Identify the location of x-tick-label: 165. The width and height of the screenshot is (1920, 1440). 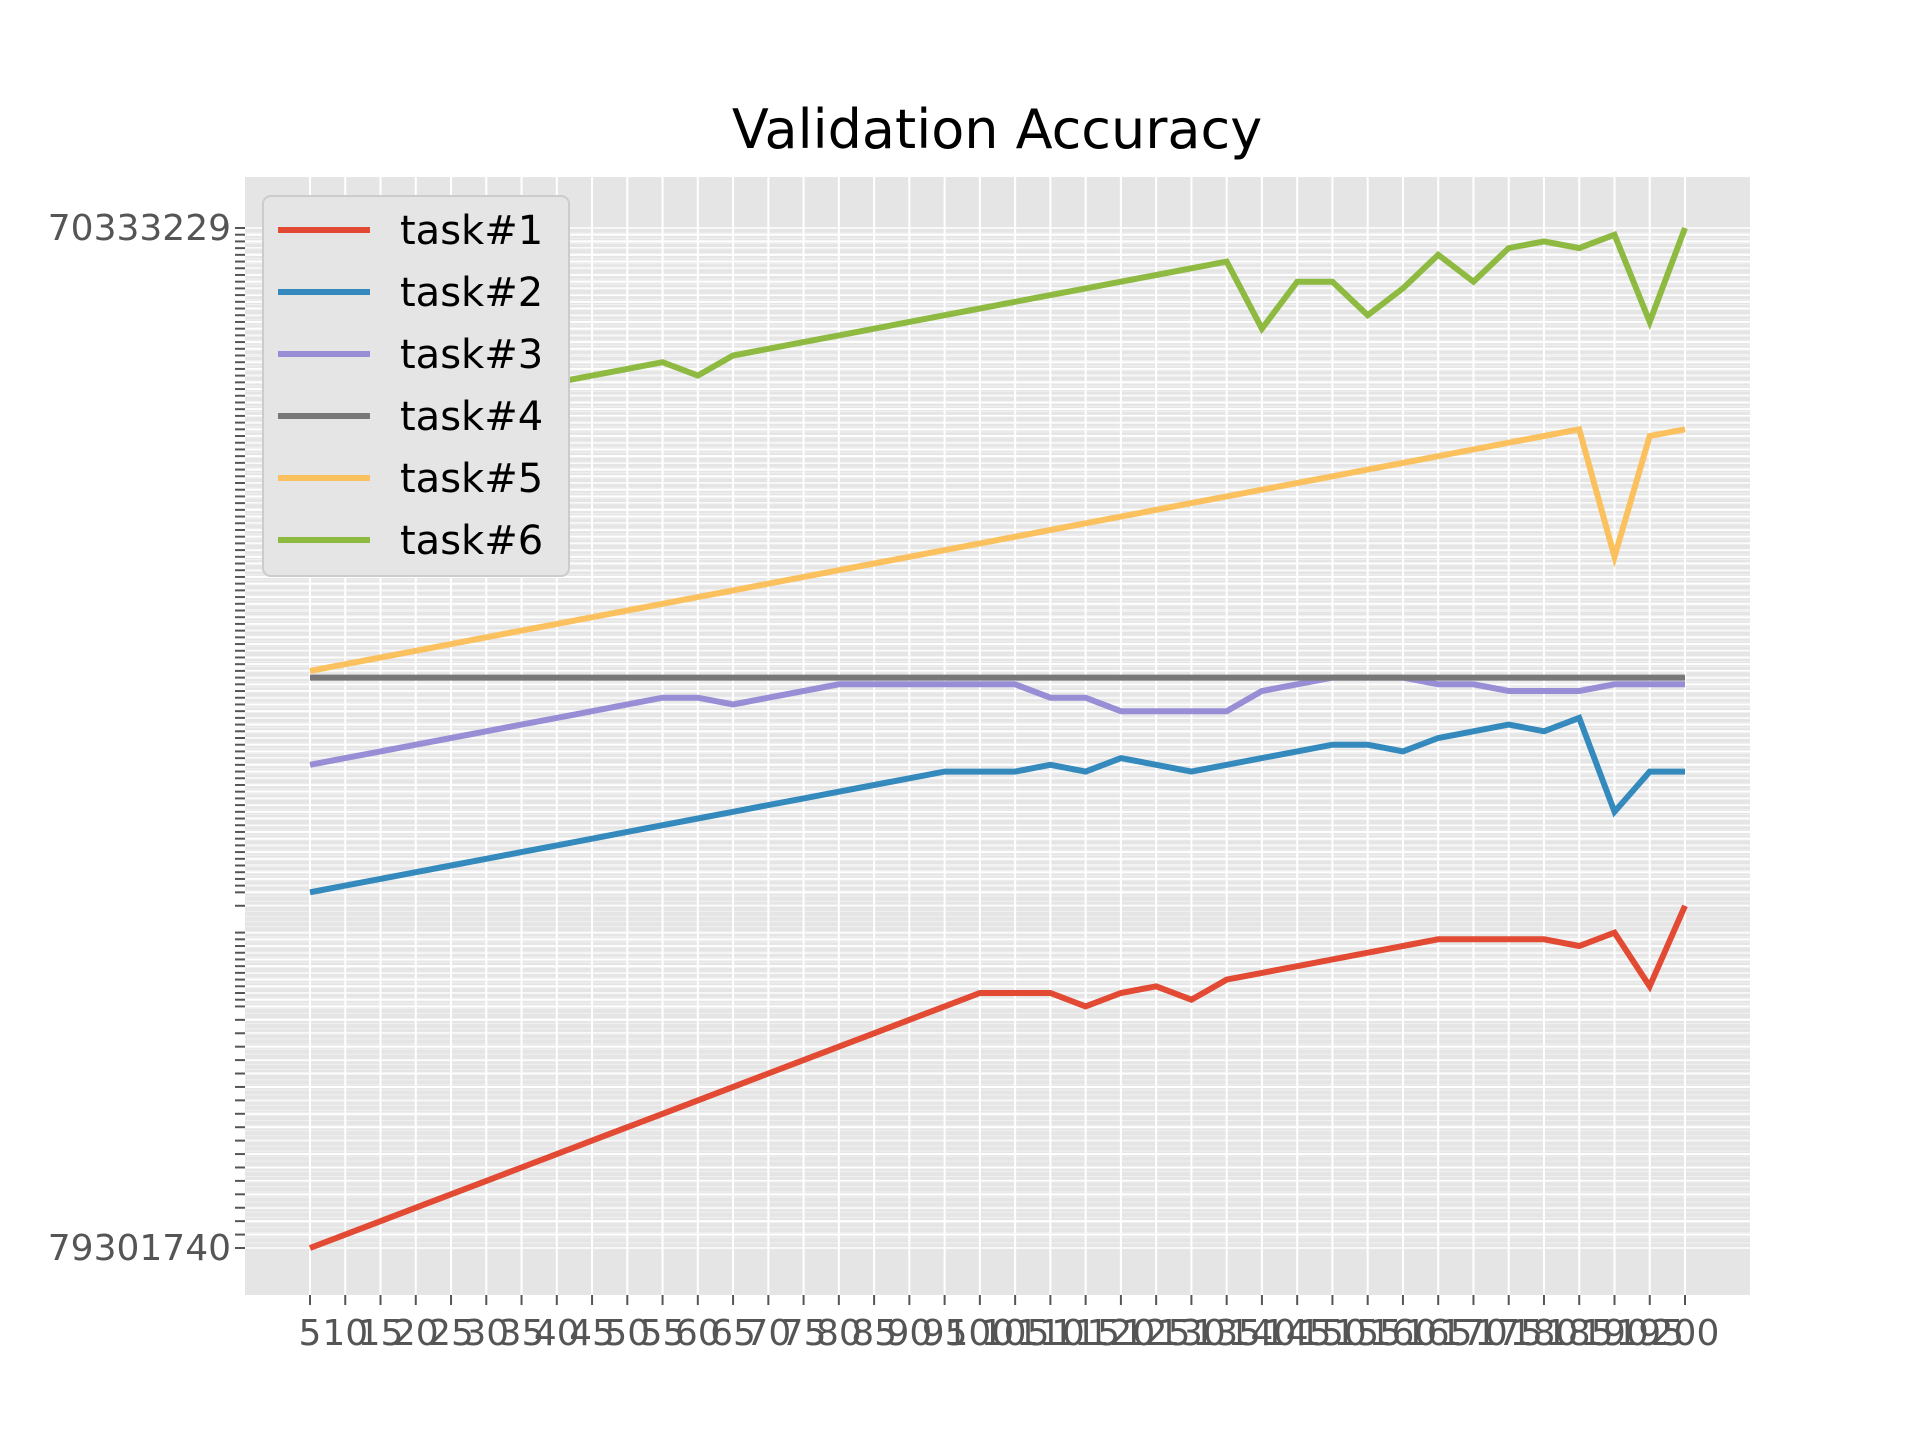
(1438, 1333).